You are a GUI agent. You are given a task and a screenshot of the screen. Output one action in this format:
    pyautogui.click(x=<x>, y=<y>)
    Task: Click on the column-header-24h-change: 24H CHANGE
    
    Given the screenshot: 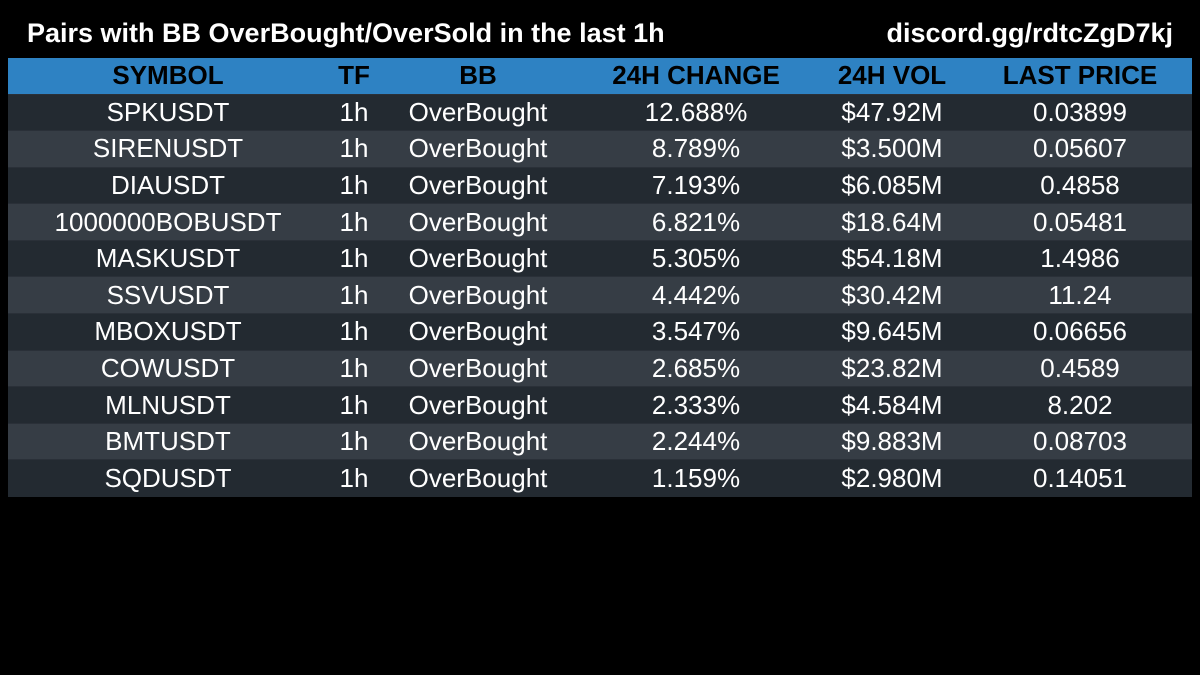 What is the action you would take?
    pyautogui.click(x=696, y=75)
    